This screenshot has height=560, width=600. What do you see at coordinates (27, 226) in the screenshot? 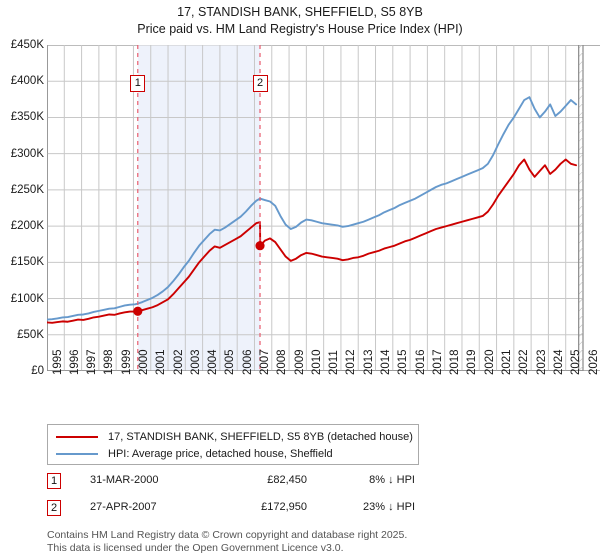
I see `y-axis-tick-label: £200K` at bounding box center [27, 226].